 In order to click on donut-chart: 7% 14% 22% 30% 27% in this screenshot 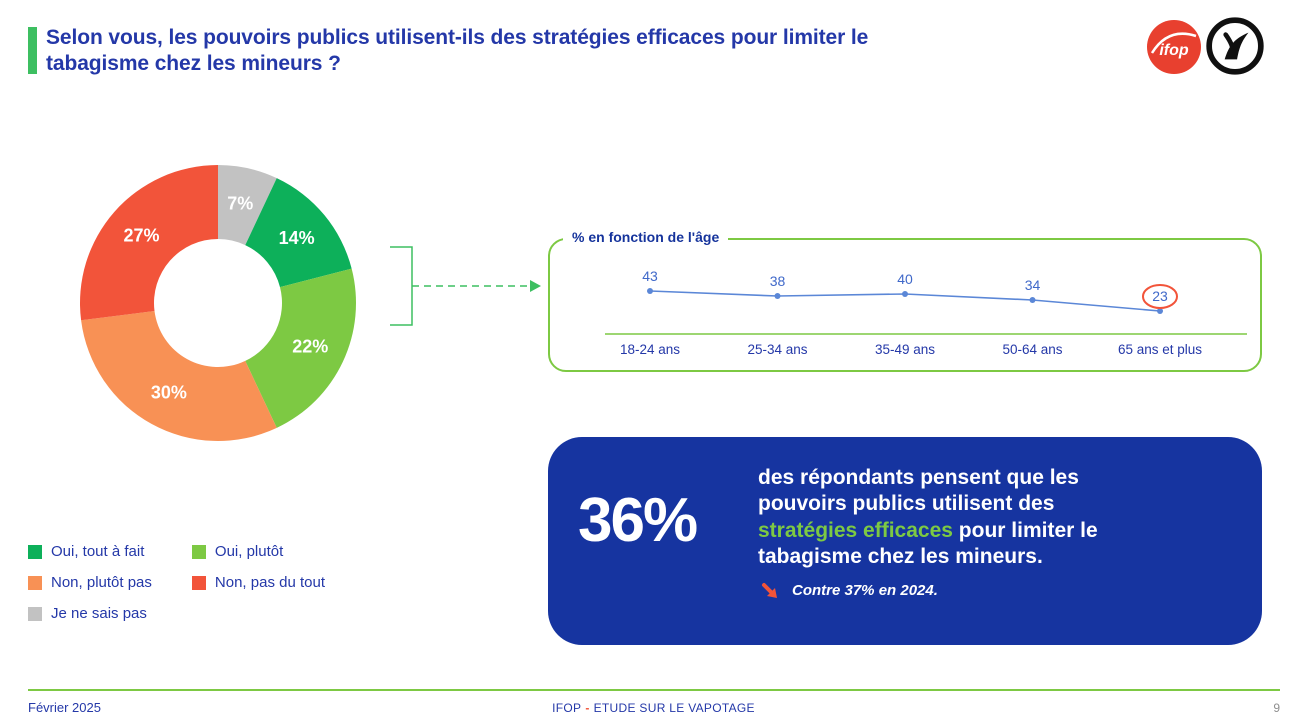, I will do `click(218, 303)`.